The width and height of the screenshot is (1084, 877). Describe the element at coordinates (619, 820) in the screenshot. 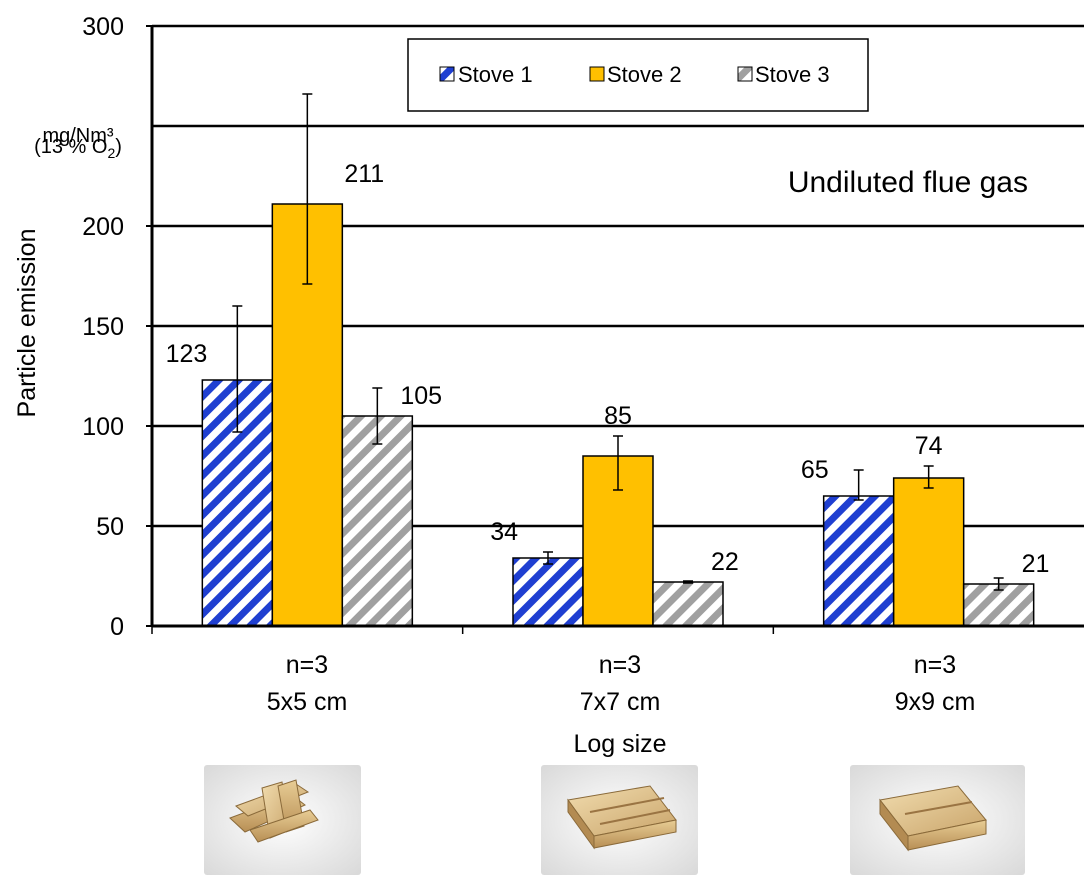

I see `wood-log-stack-7x7-photo` at that location.